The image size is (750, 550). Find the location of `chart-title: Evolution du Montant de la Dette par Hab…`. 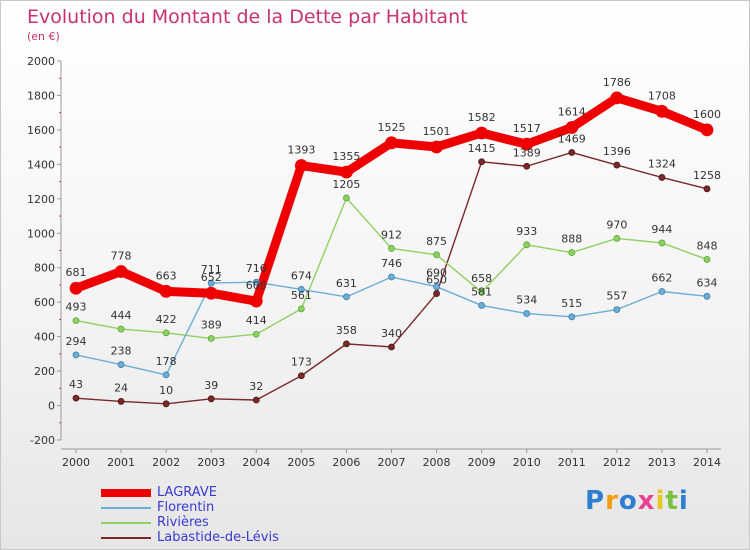

chart-title: Evolution du Montant de la Dette par Hab… is located at coordinates (247, 17).